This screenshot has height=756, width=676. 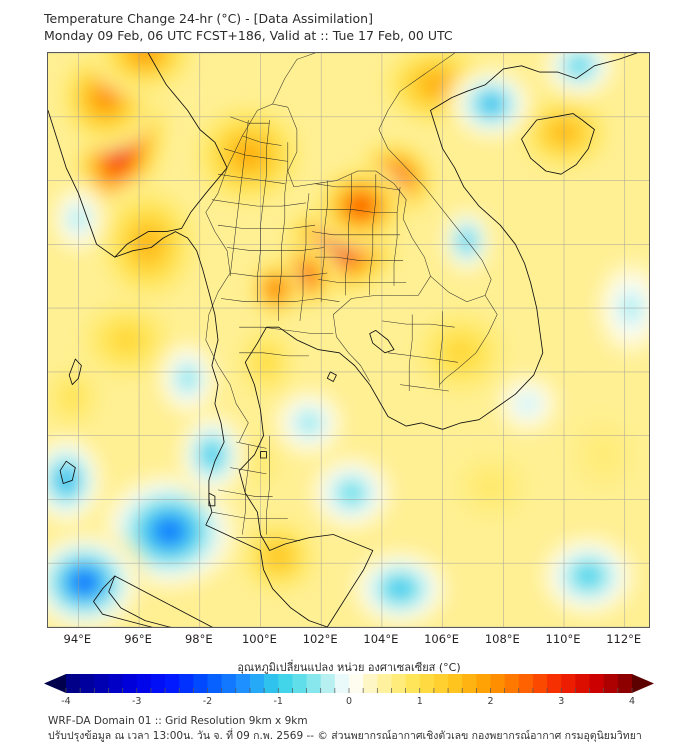 I want to click on colorbar-over-arrow, so click(x=643, y=683).